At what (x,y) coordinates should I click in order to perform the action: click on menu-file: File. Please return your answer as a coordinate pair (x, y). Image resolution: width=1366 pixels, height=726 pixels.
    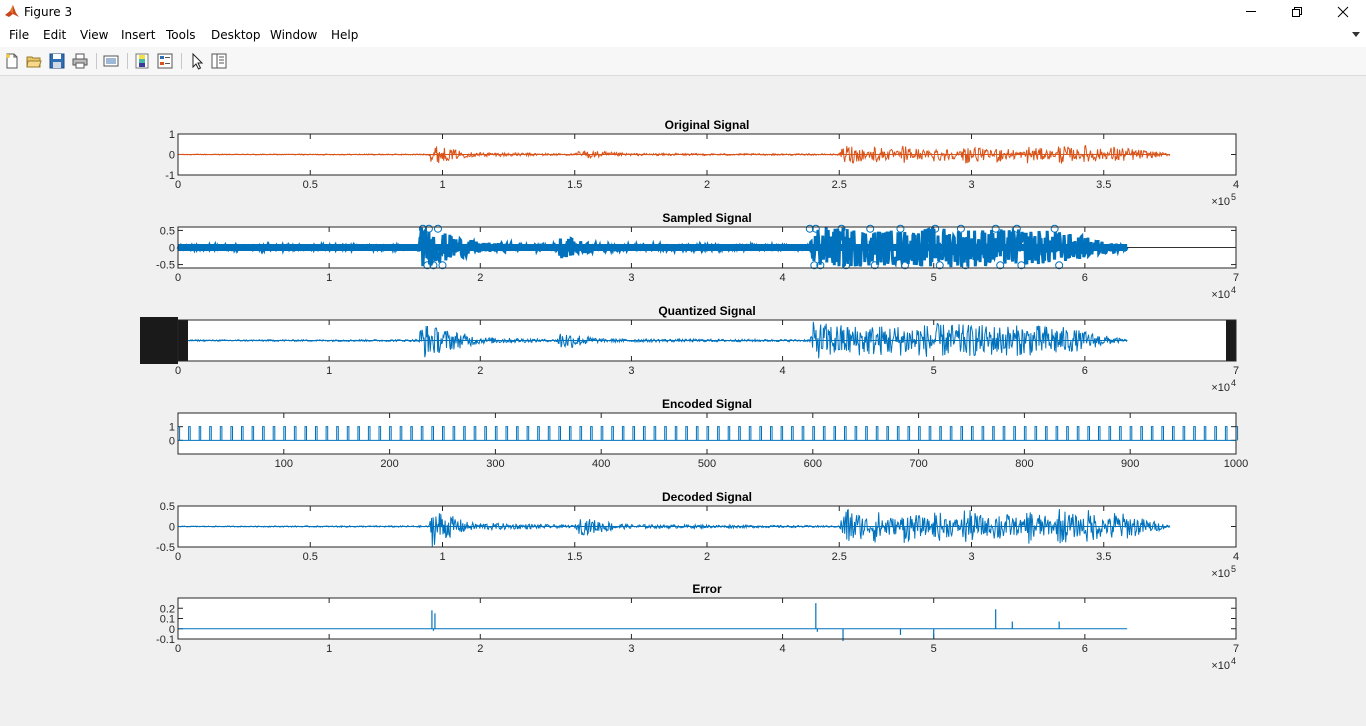
    Looking at the image, I should click on (19, 35).